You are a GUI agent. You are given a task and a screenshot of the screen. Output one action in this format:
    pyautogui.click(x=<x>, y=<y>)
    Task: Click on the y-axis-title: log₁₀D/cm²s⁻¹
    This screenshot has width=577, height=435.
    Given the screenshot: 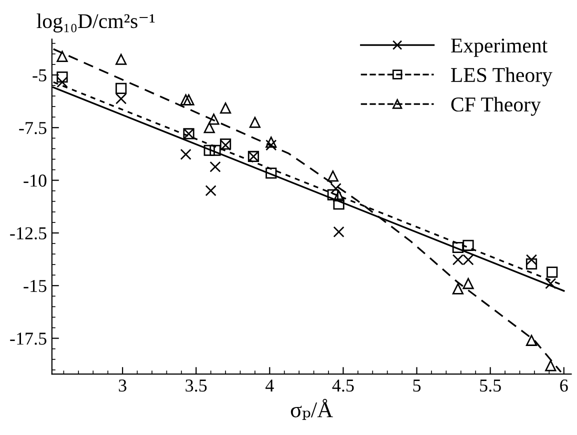 What is the action you would take?
    pyautogui.click(x=95, y=23)
    